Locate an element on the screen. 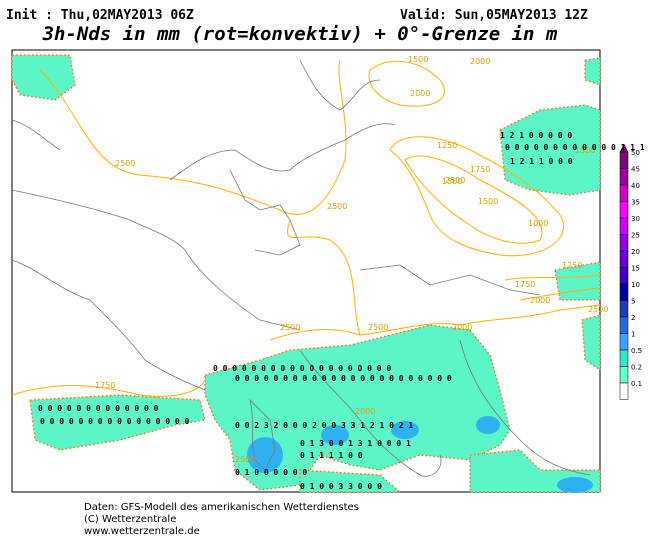 This screenshot has height=546, width=650. colorbar-label: 2 is located at coordinates (633, 318).